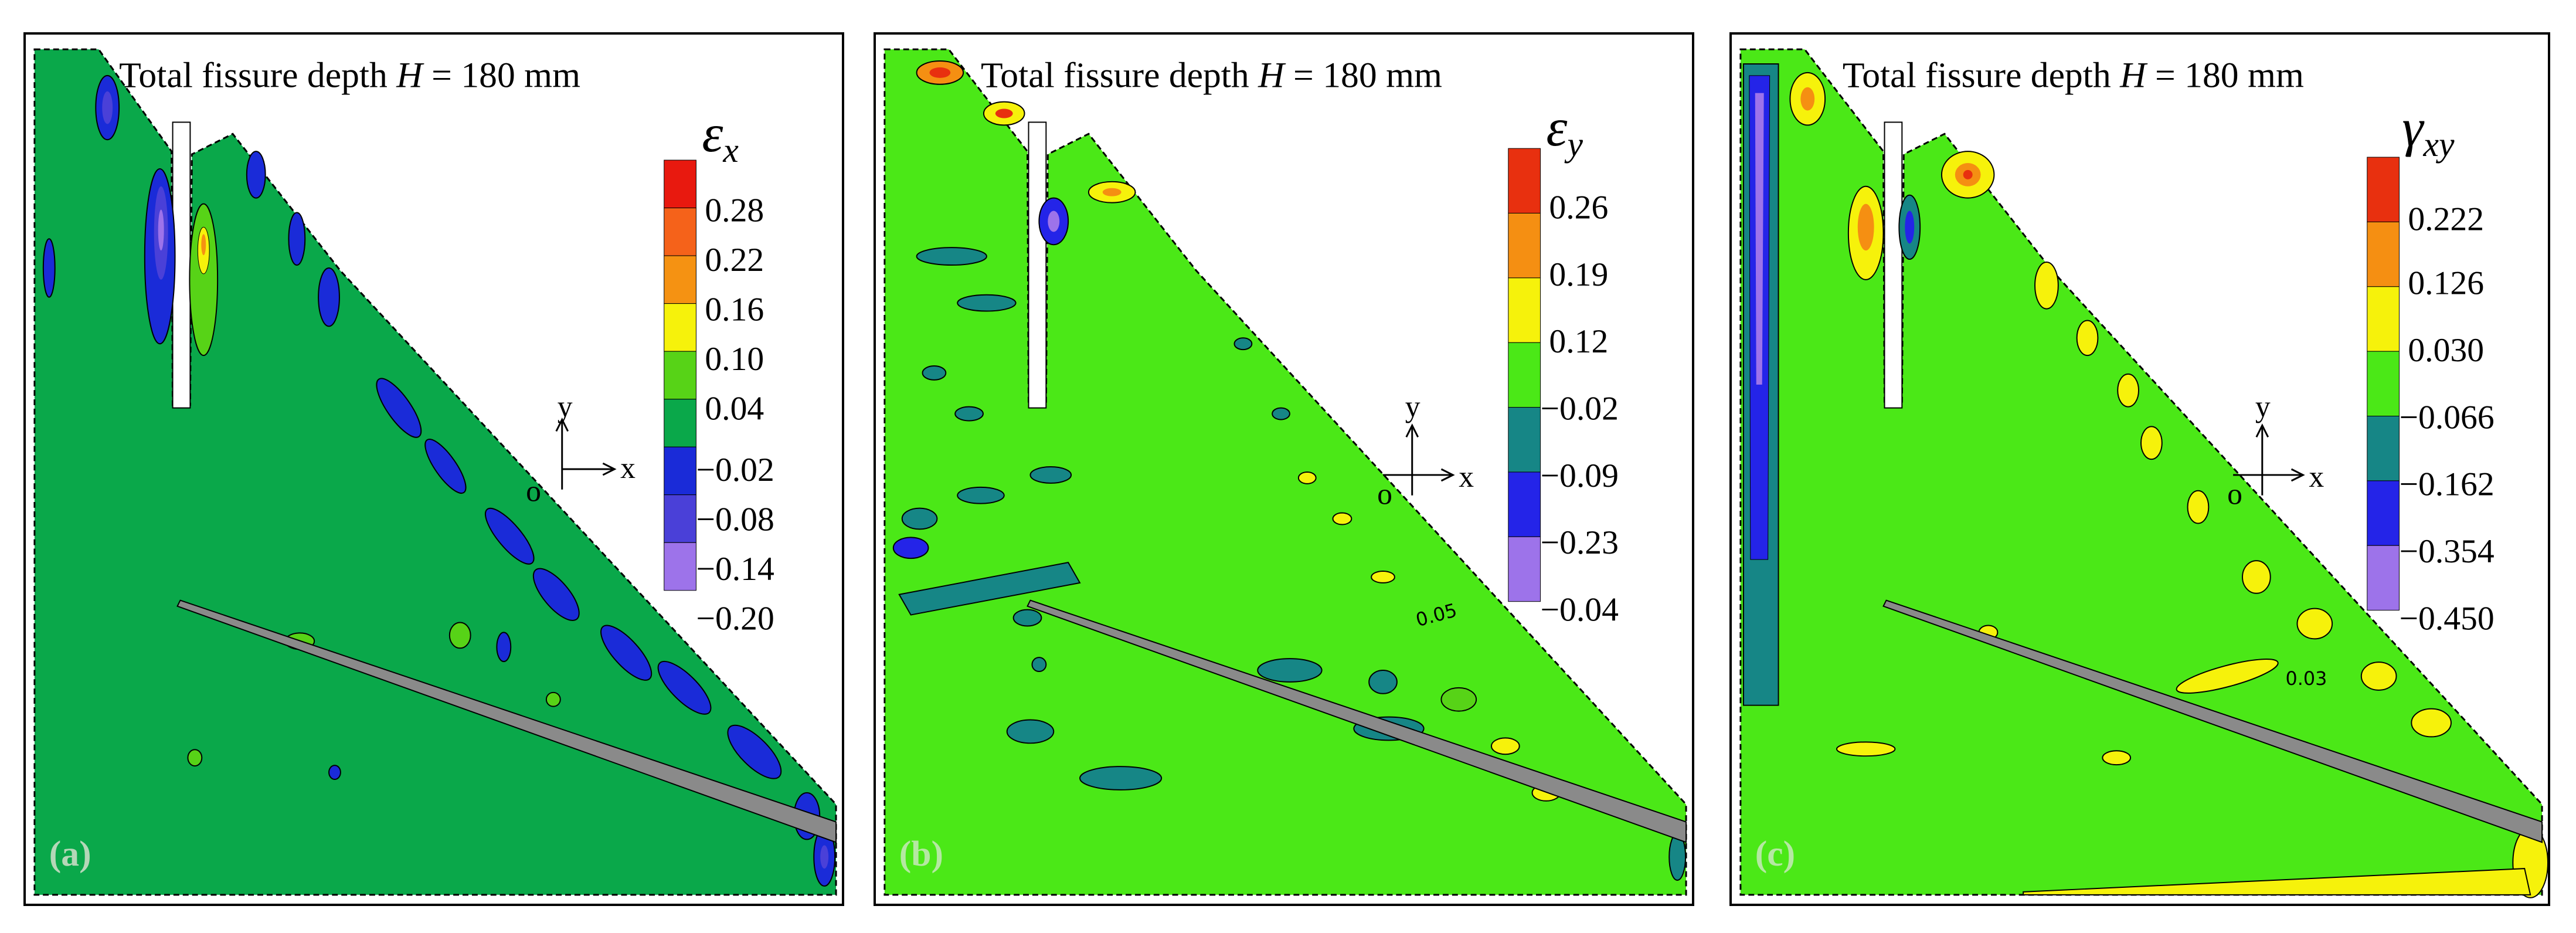 Image resolution: width=2576 pixels, height=933 pixels. What do you see at coordinates (1893, 265) in the screenshot?
I see `fissure-slot-c` at bounding box center [1893, 265].